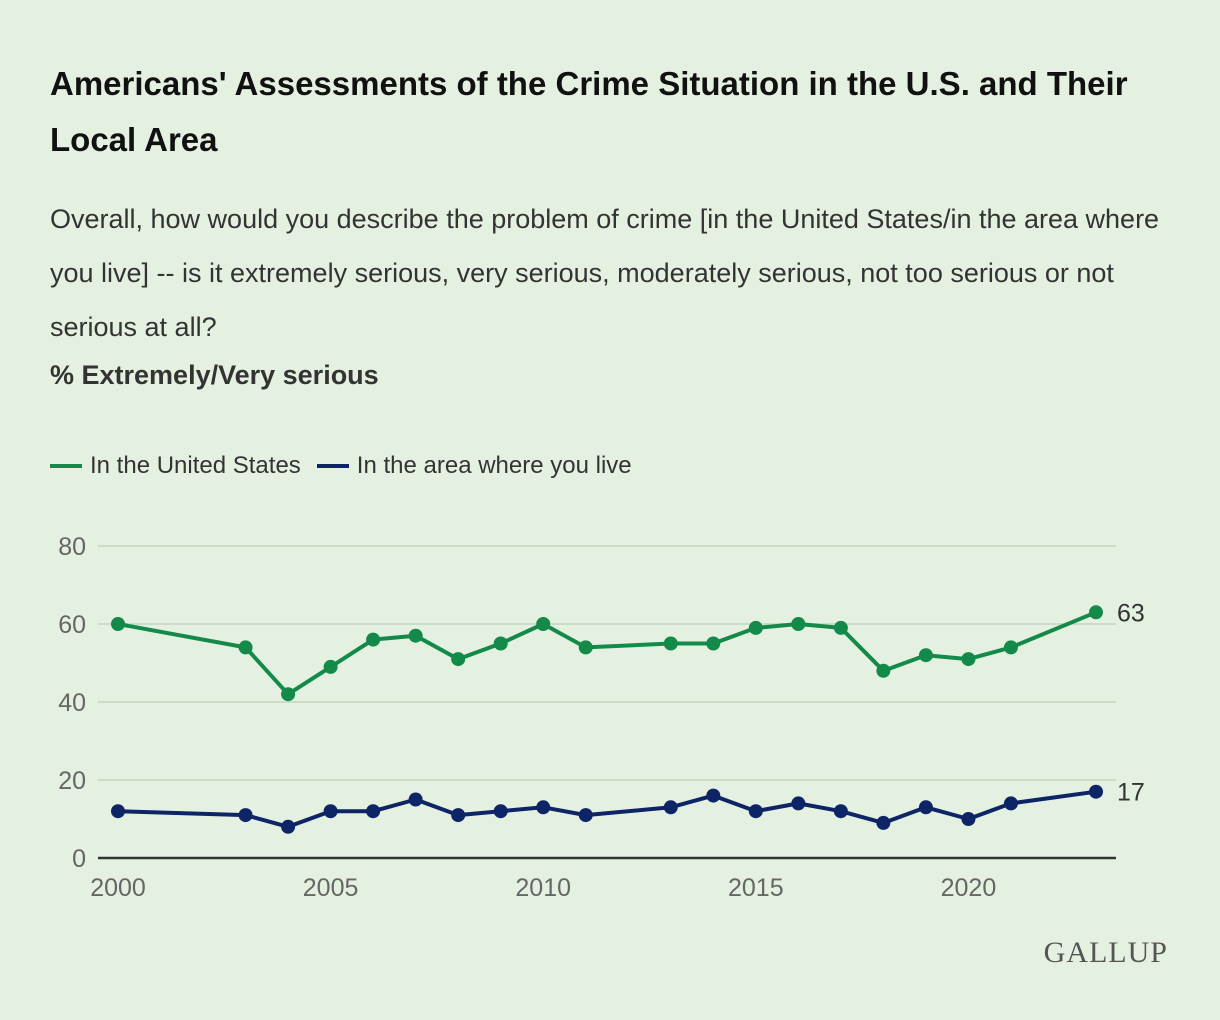 The height and width of the screenshot is (1020, 1220). Describe the element at coordinates (494, 465) in the screenshot. I see `legend-label: In the area where you live` at that location.